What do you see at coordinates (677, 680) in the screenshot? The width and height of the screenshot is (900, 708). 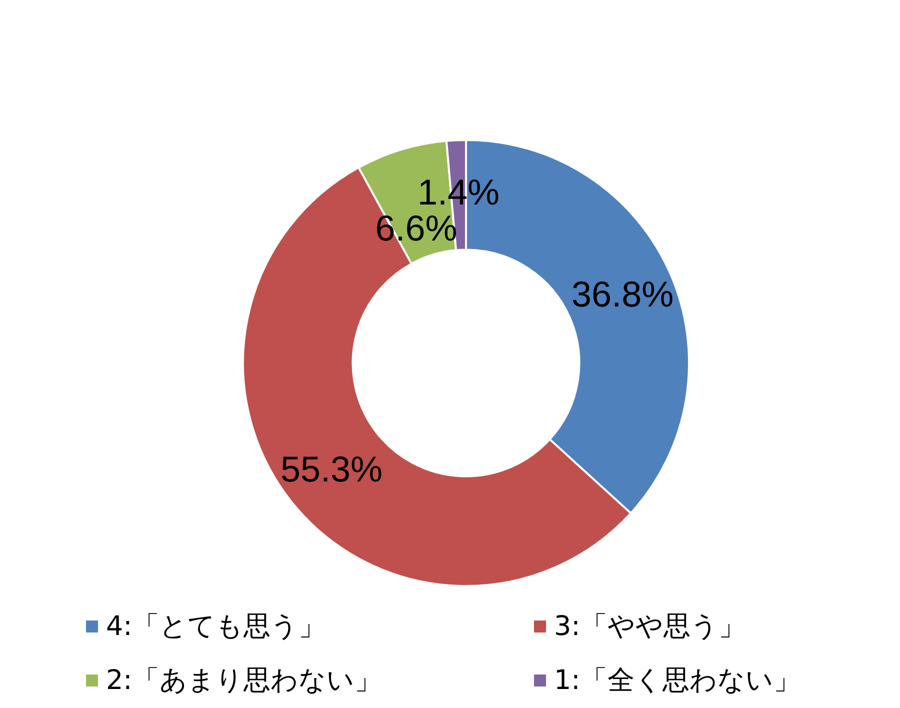 I see `legend-label: 1:「全く思わない」` at bounding box center [677, 680].